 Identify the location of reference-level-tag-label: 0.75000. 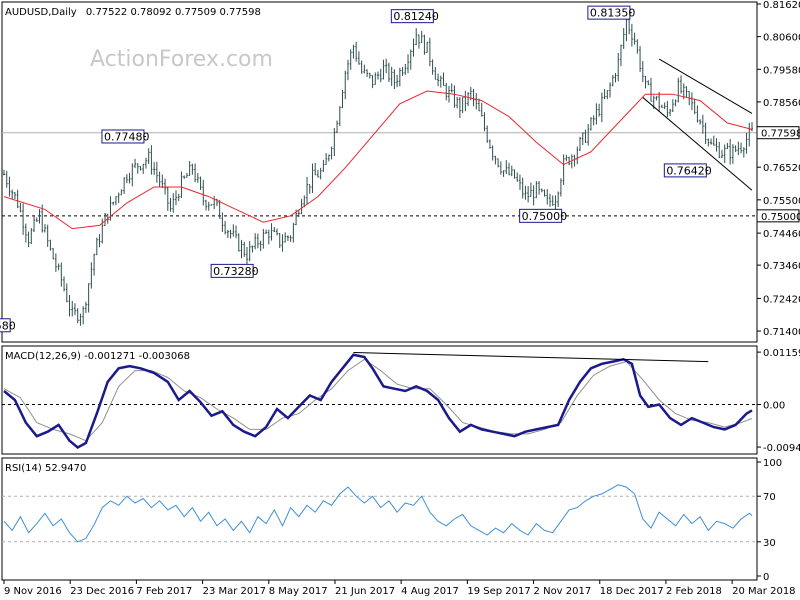
(780, 217).